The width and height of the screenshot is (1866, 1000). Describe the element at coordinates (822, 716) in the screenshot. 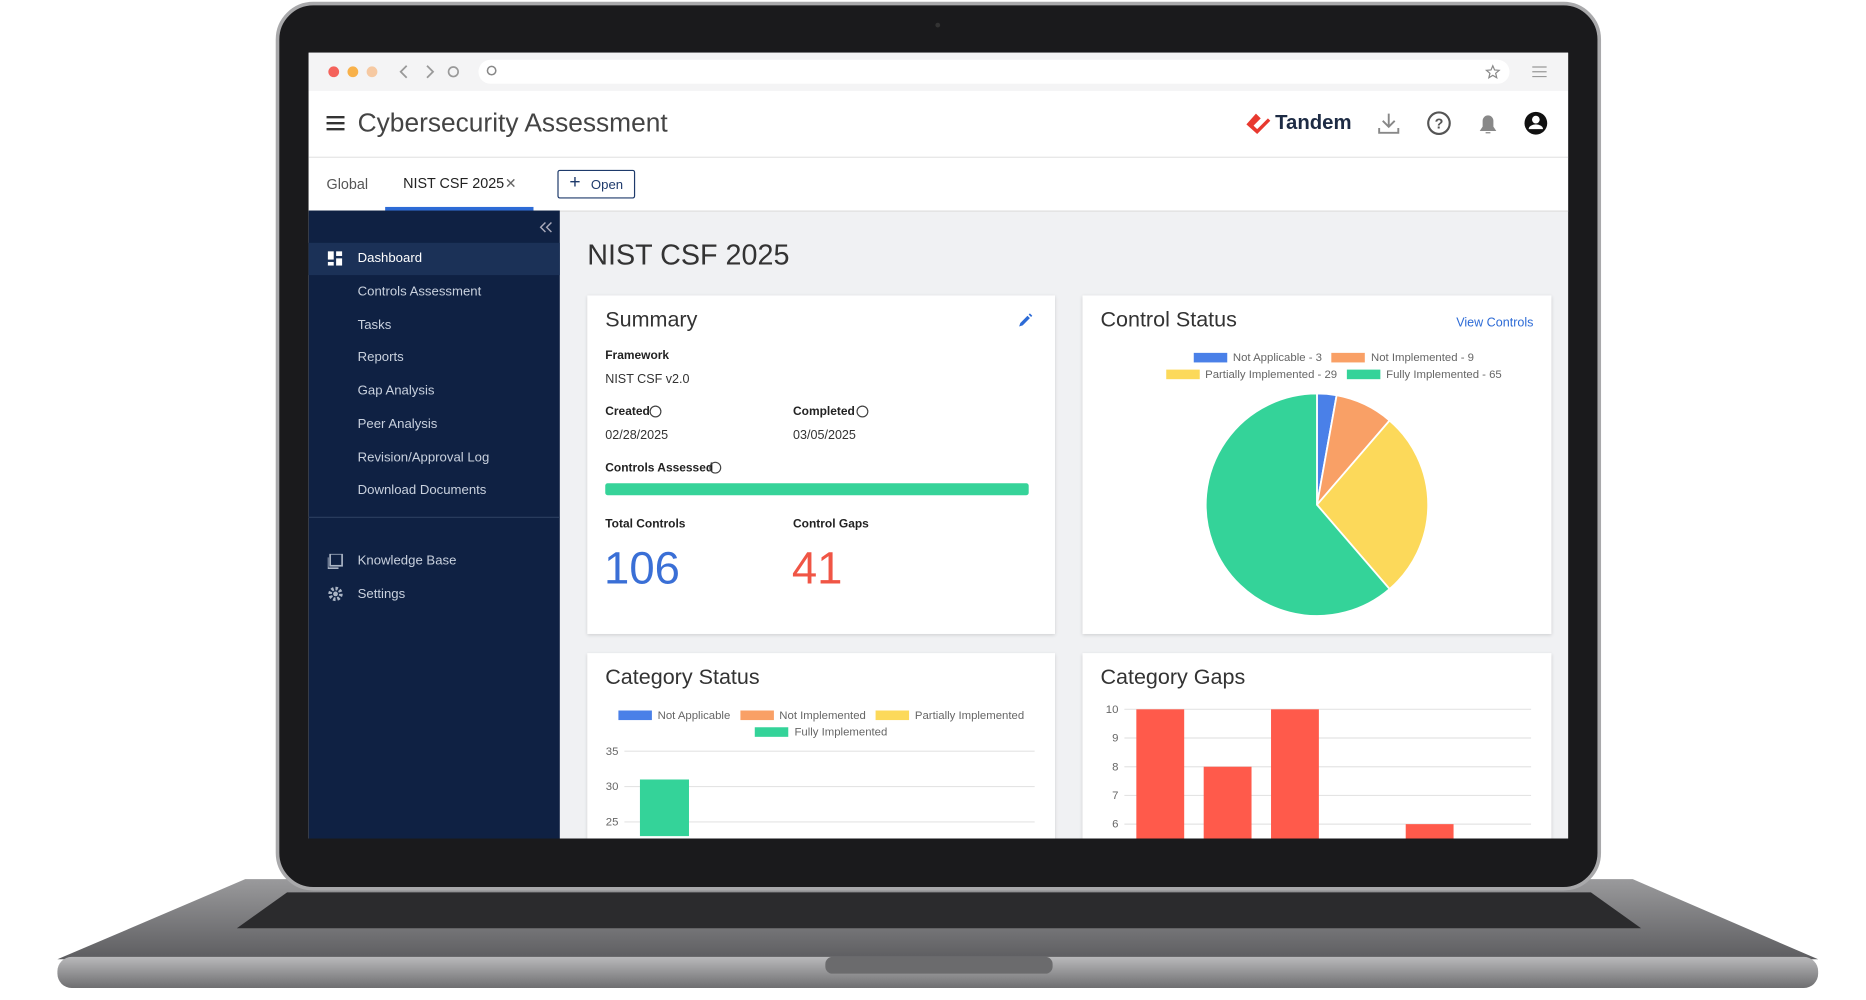

I see `legend-label: Not Implemented` at that location.